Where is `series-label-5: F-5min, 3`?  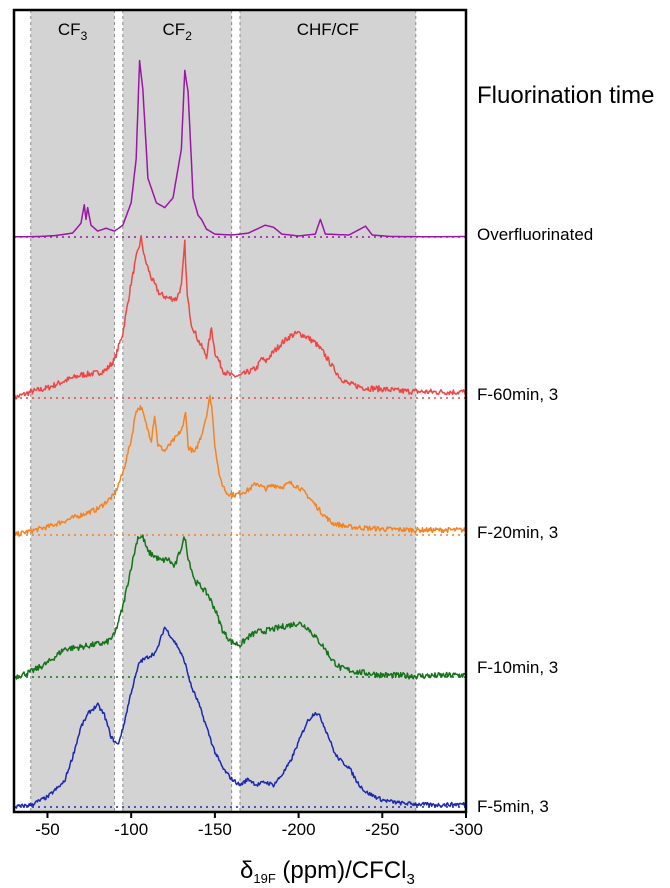
series-label-5: F-5min, 3 is located at coordinates (513, 806).